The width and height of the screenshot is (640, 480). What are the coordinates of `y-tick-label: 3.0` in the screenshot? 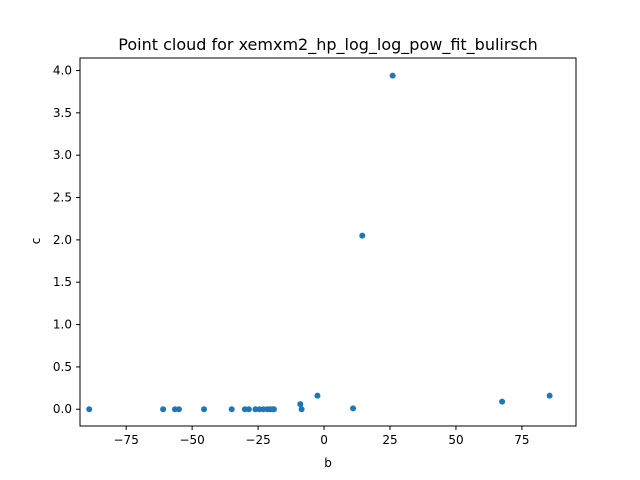 It's located at (62, 155).